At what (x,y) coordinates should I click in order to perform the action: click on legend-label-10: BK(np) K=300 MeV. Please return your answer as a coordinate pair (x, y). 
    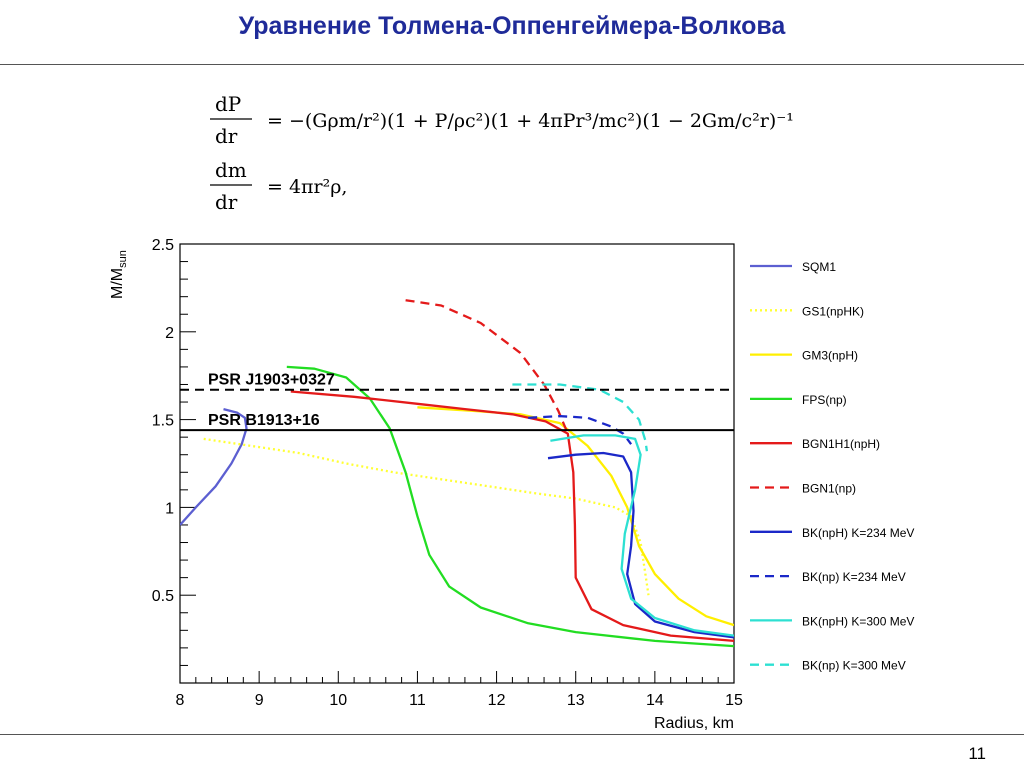
    Looking at the image, I should click on (854, 666).